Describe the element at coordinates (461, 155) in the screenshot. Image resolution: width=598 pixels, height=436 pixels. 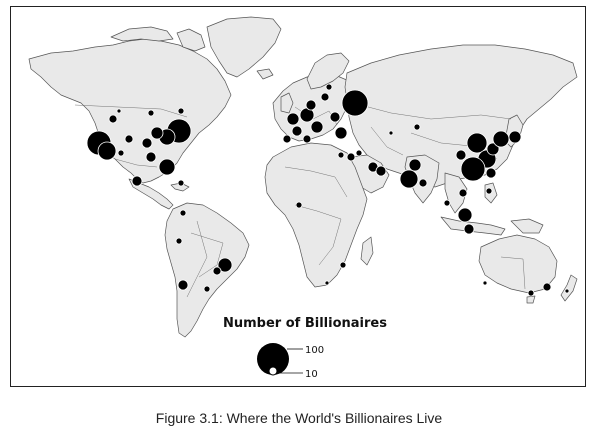
I see `marker-china-inland` at that location.